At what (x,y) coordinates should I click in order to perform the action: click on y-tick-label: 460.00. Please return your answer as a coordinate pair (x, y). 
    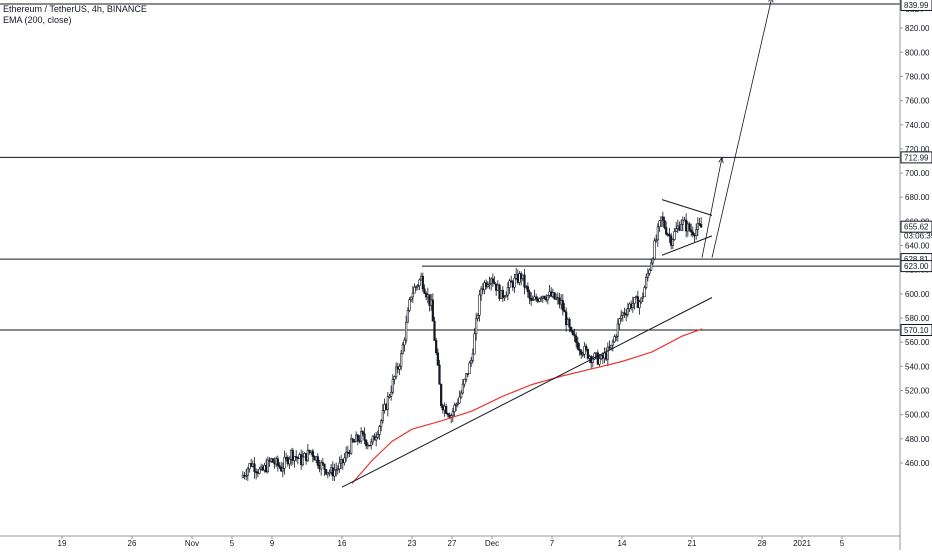
    Looking at the image, I should click on (917, 463).